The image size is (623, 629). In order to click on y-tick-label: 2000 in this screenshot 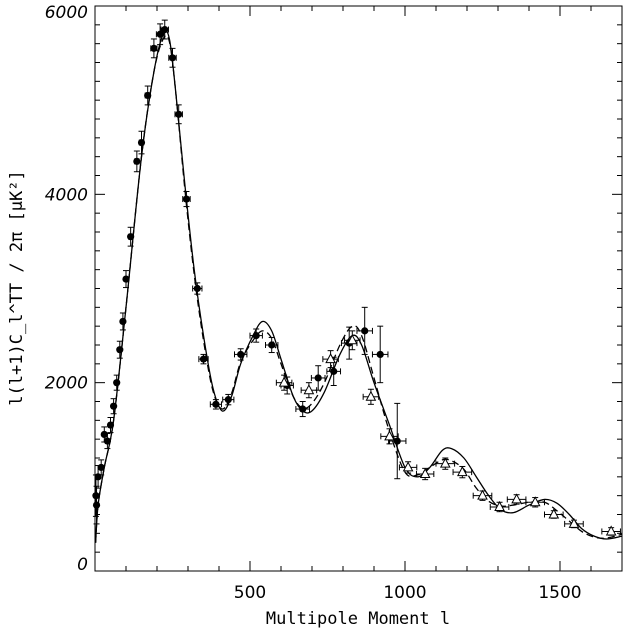, I will do `click(66, 384)`.